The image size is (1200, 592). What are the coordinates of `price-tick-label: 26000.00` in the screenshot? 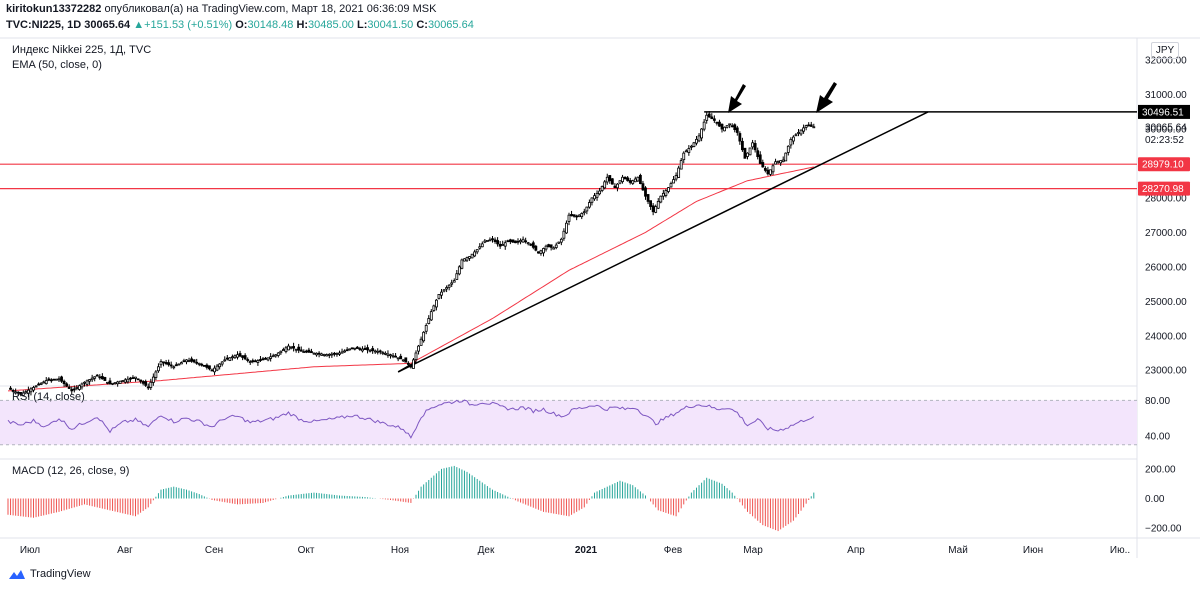 It's located at (1166, 267).